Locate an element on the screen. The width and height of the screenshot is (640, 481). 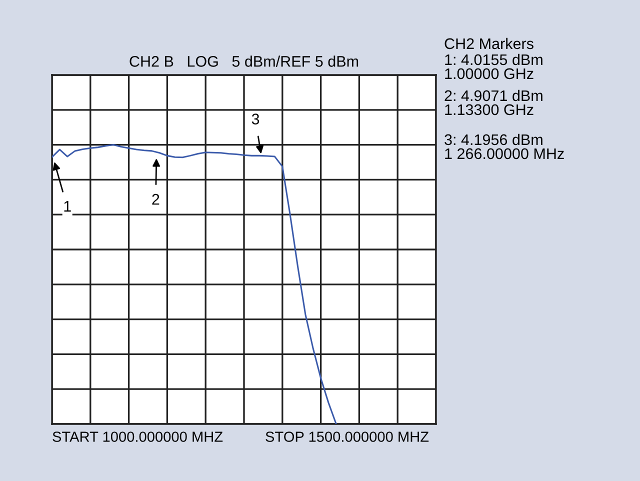
chart-title: CH2 B LOG 5 dBm/REF 5 dBm is located at coordinates (244, 61).